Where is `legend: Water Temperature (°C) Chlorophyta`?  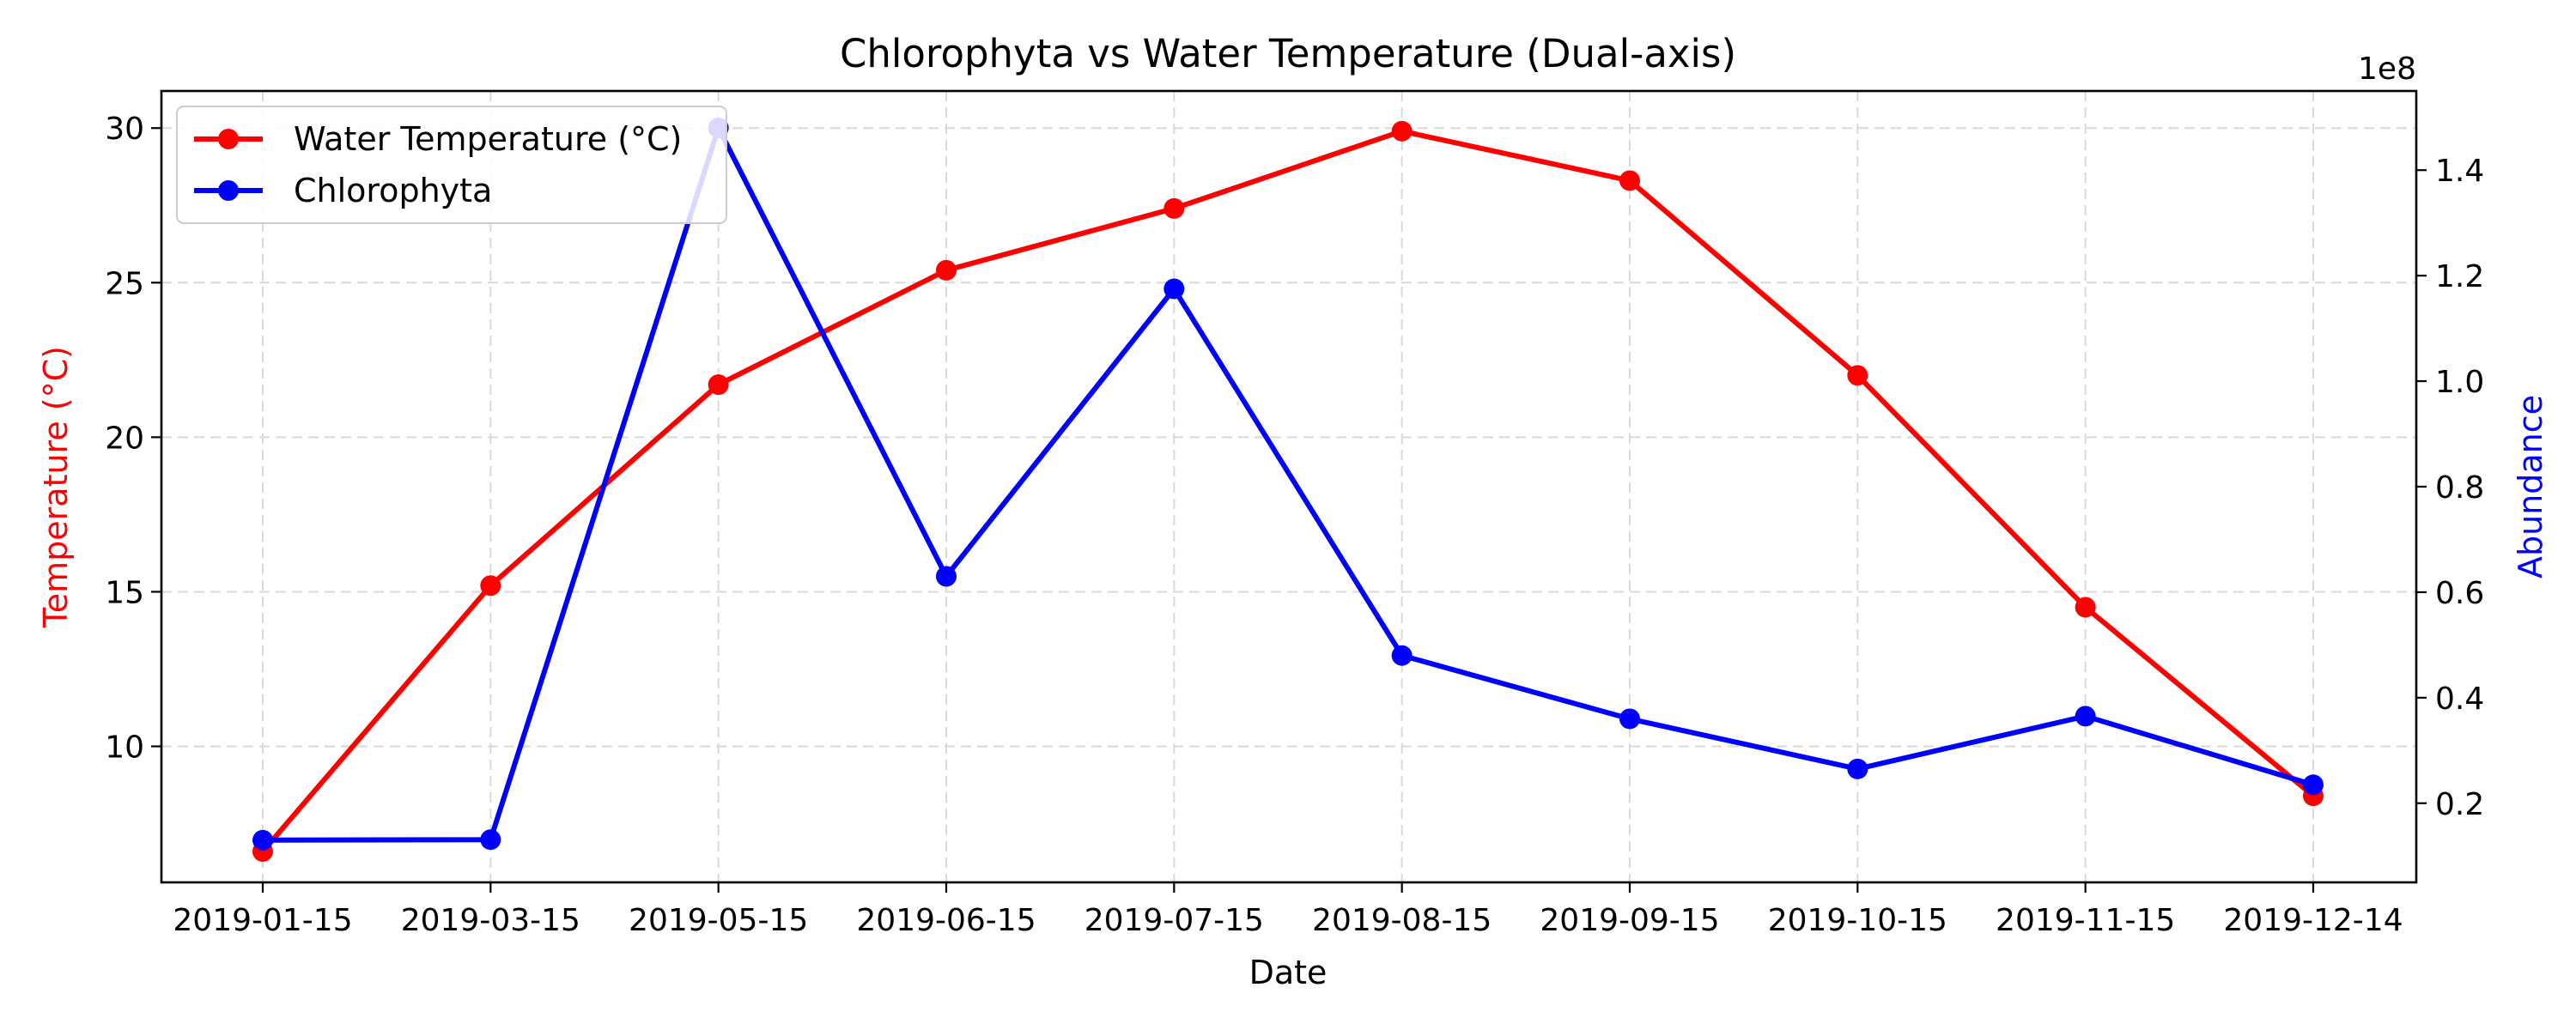
legend: Water Temperature (°C) Chlorophyta is located at coordinates (452, 165).